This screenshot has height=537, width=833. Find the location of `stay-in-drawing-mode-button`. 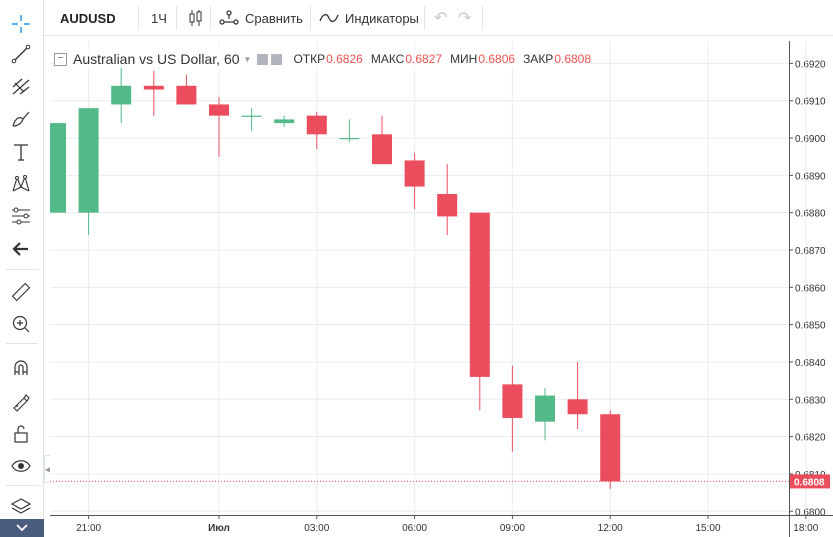

stay-in-drawing-mode-button is located at coordinates (21, 401).